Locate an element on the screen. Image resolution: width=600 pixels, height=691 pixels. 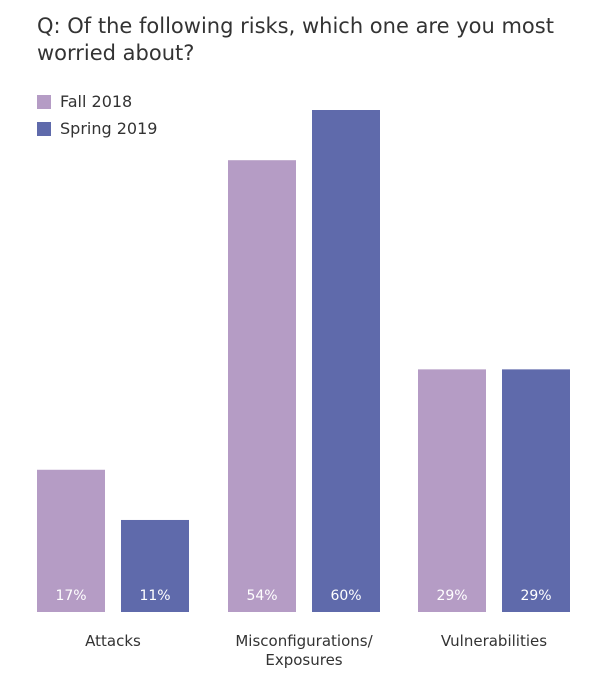
value-label-vulnerabilities-spring-2019: 29% is located at coordinates (535, 596).